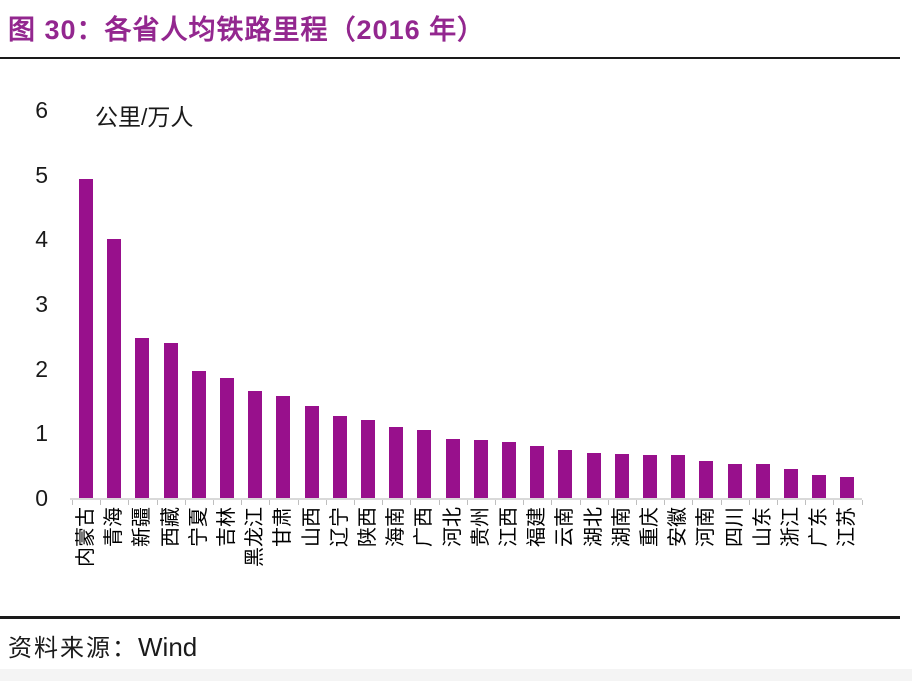 This screenshot has width=912, height=681. What do you see at coordinates (247, 30) in the screenshot?
I see `chart-title: 图 30：各省人均铁路里程（2016 年）` at bounding box center [247, 30].